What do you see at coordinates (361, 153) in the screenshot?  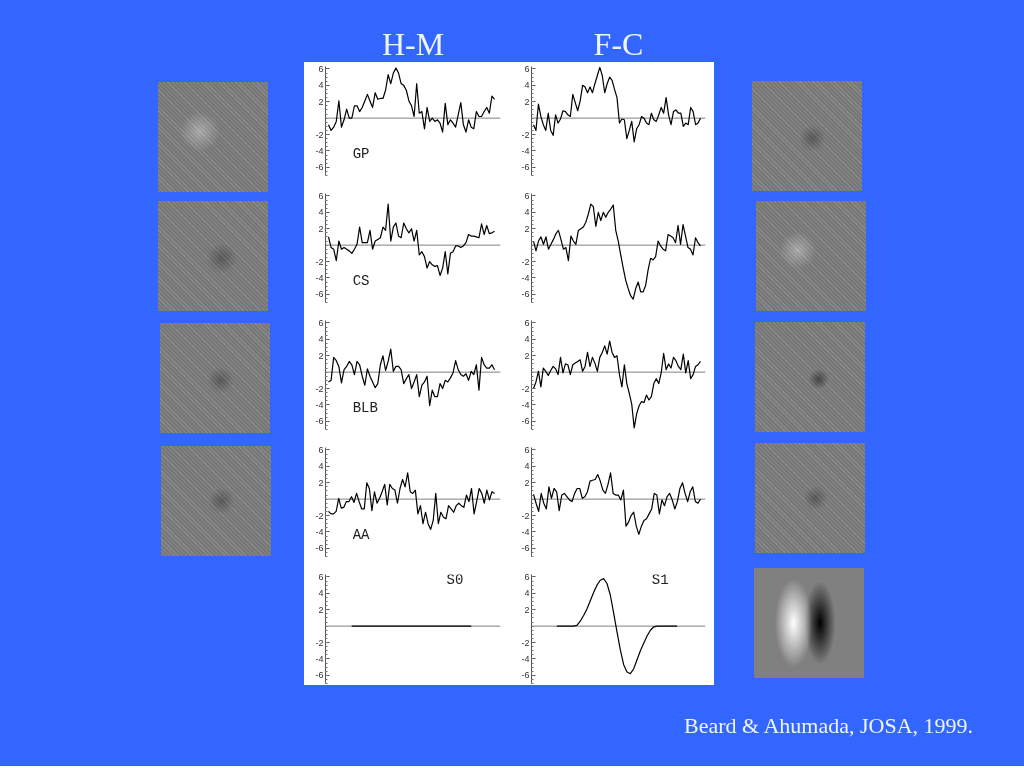 I see `annotation: GP` at bounding box center [361, 153].